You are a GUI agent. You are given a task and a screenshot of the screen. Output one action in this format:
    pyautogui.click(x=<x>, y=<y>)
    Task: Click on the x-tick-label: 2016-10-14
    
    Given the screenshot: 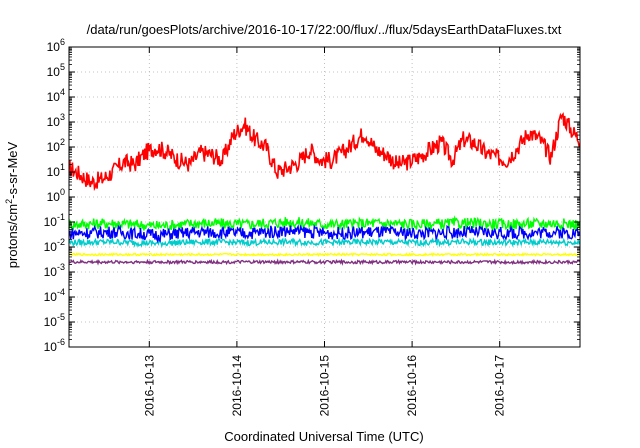 What is the action you would take?
    pyautogui.click(x=237, y=386)
    